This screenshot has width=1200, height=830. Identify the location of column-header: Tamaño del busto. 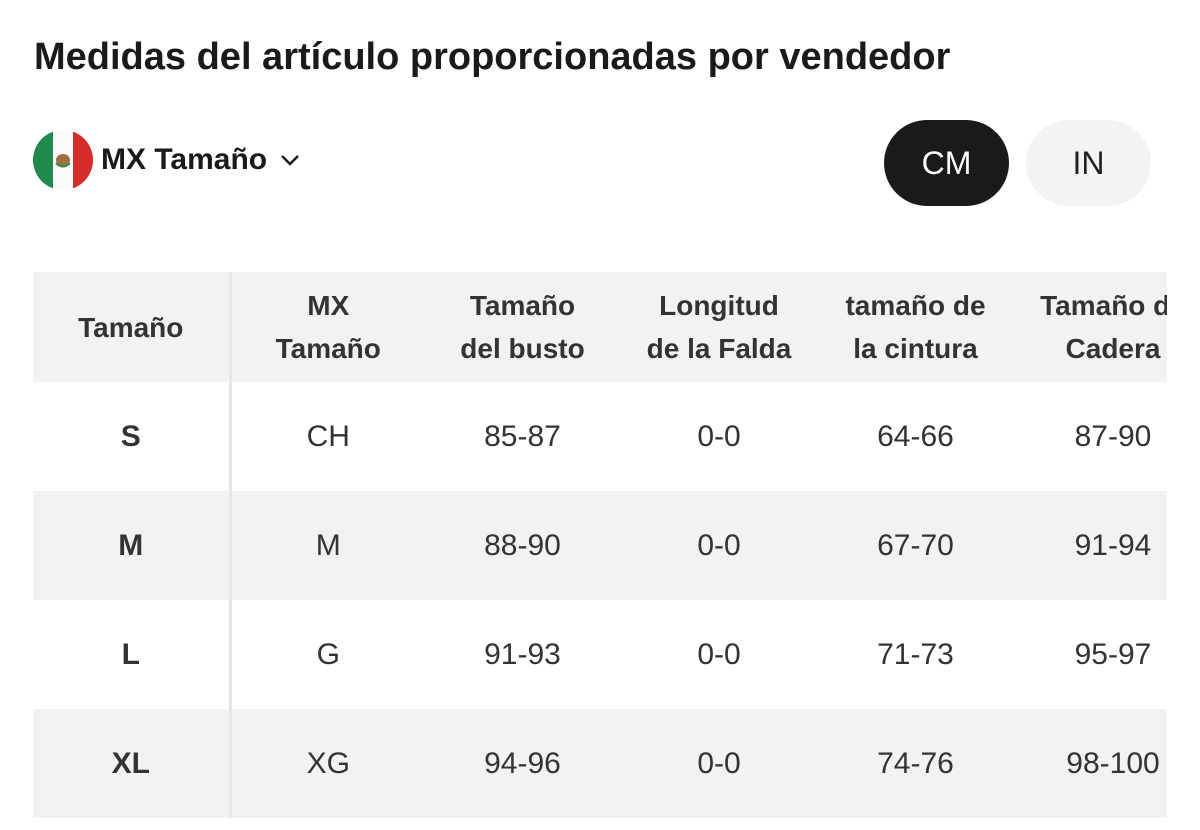
(522, 327).